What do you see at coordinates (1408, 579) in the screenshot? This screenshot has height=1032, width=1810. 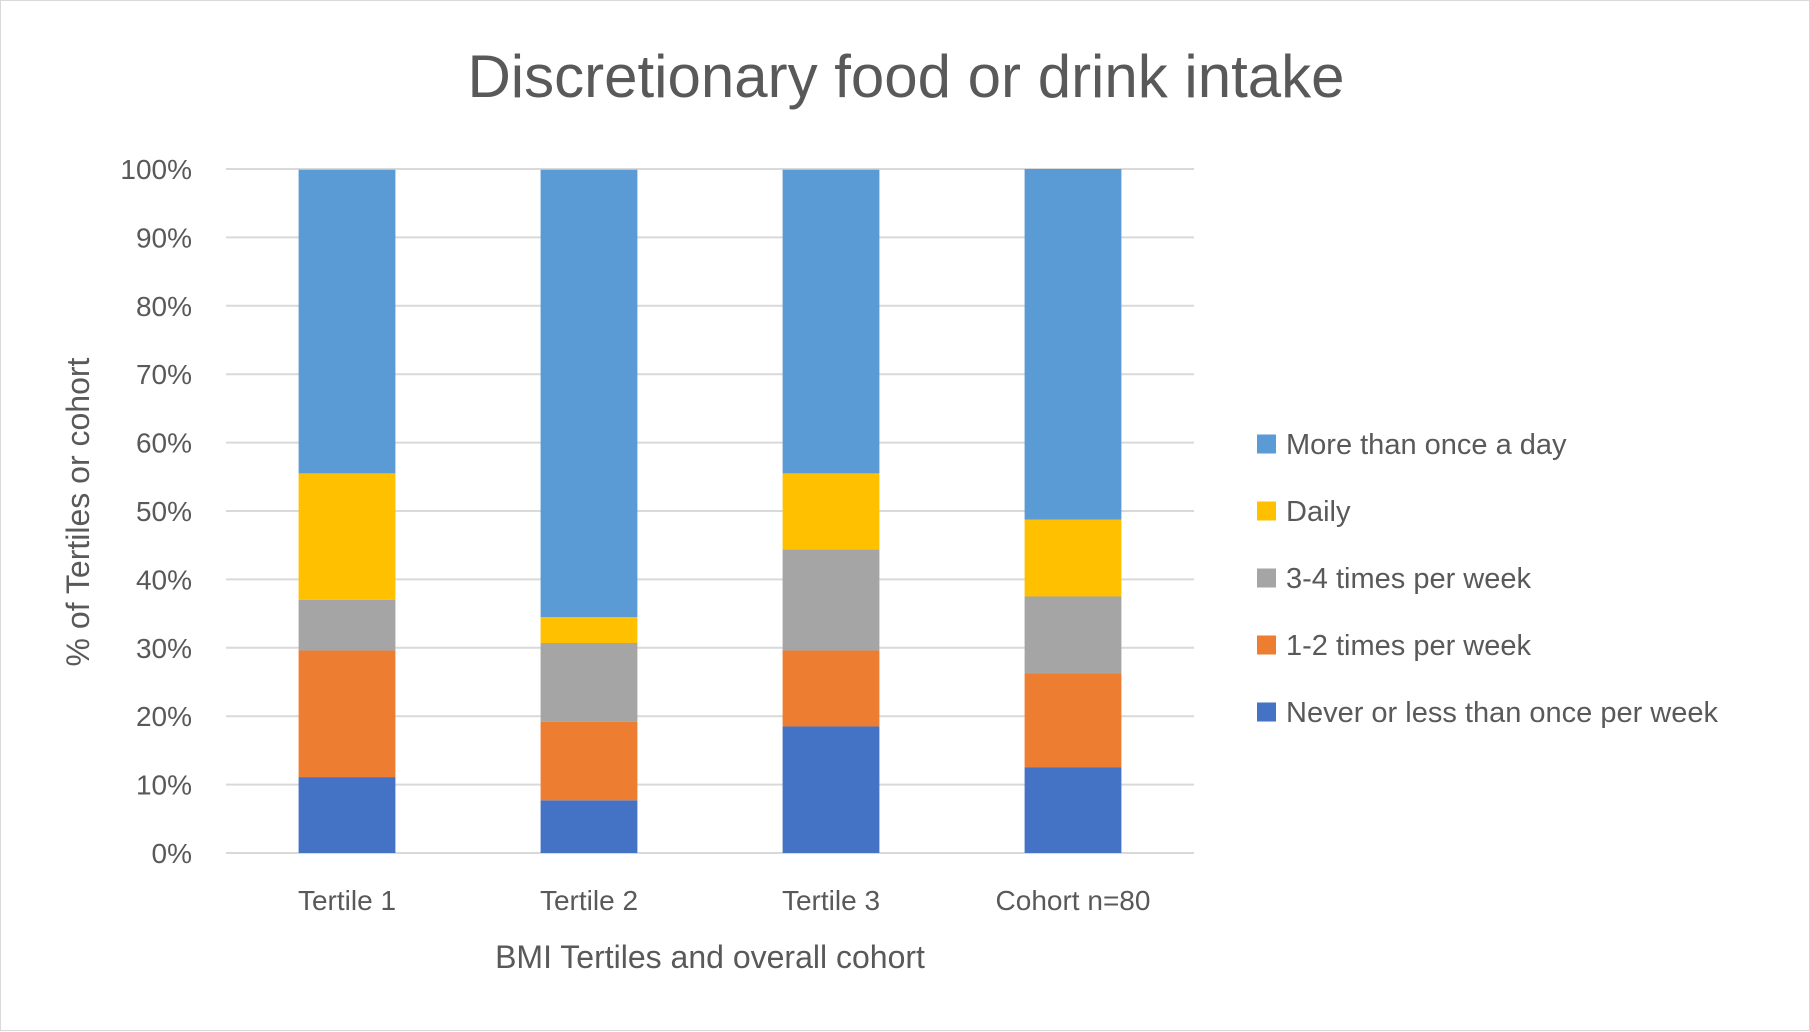 I see `legend-label: 3-4 times per week` at bounding box center [1408, 579].